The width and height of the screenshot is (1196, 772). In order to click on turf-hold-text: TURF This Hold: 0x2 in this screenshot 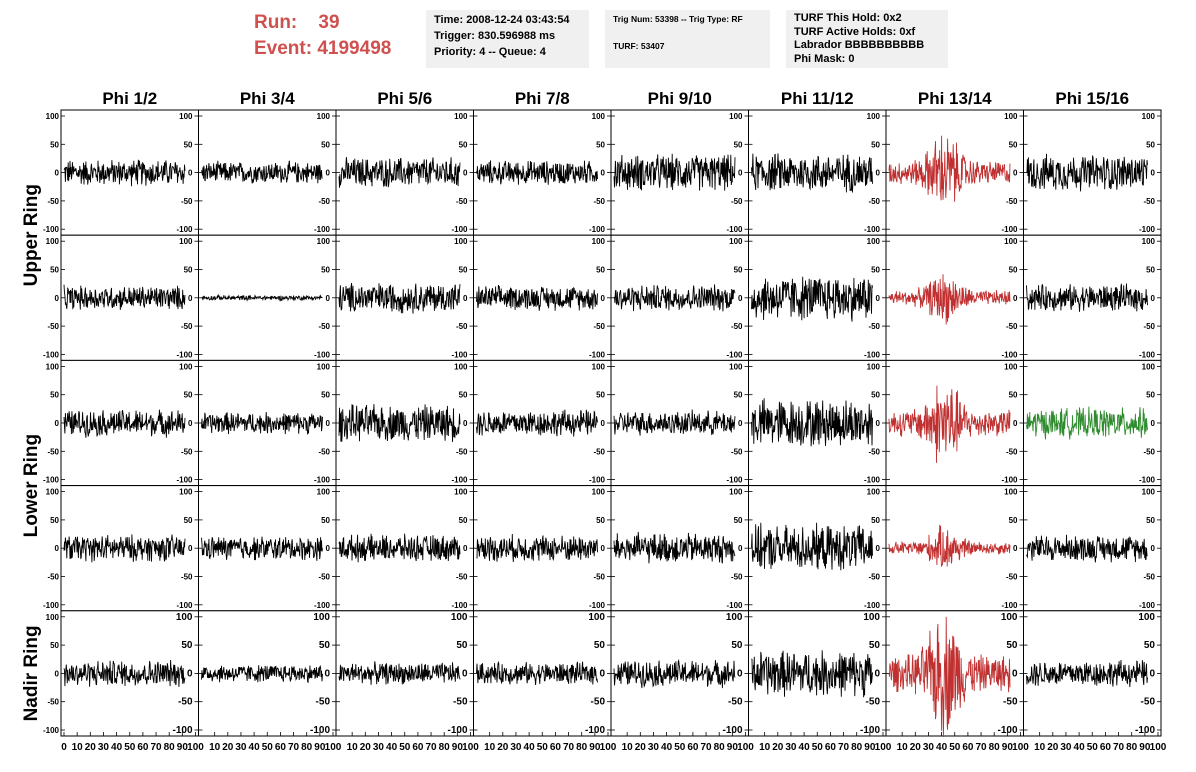, I will do `click(848, 18)`.